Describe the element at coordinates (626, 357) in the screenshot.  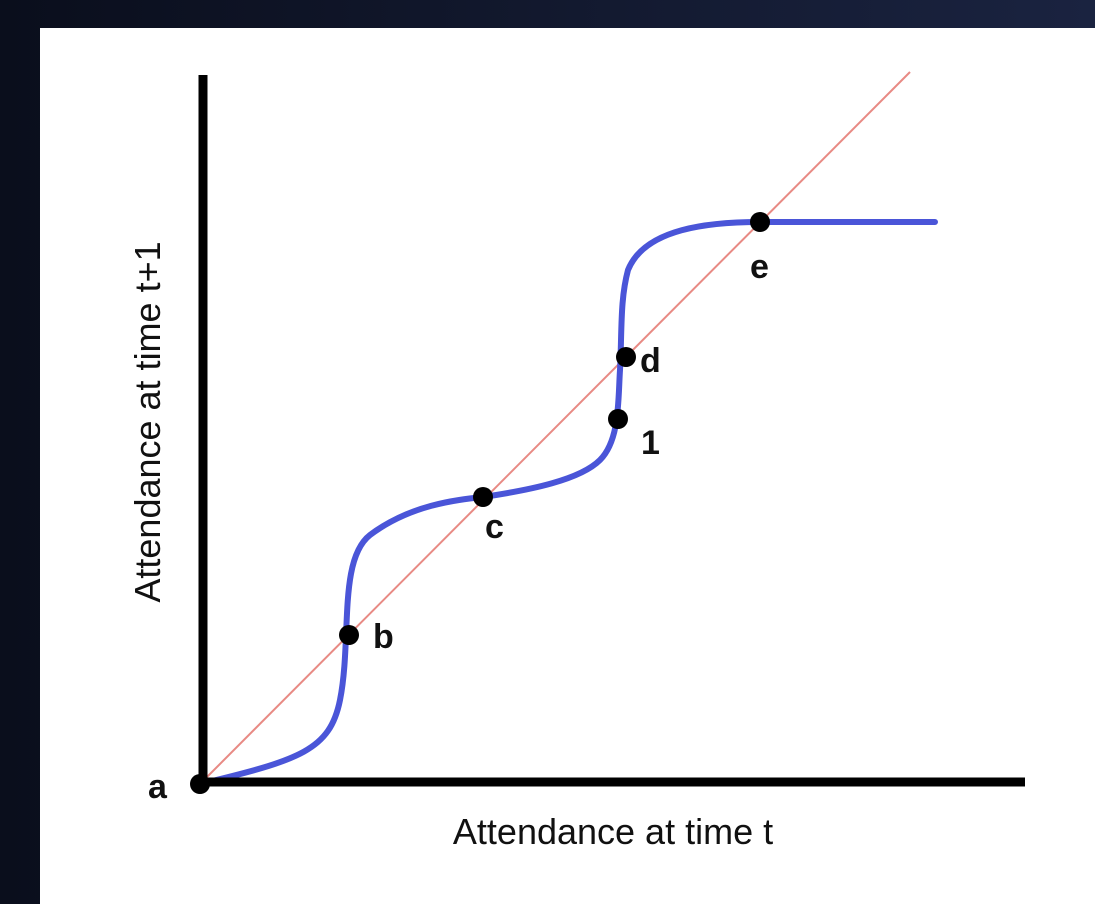
I see `point-d` at that location.